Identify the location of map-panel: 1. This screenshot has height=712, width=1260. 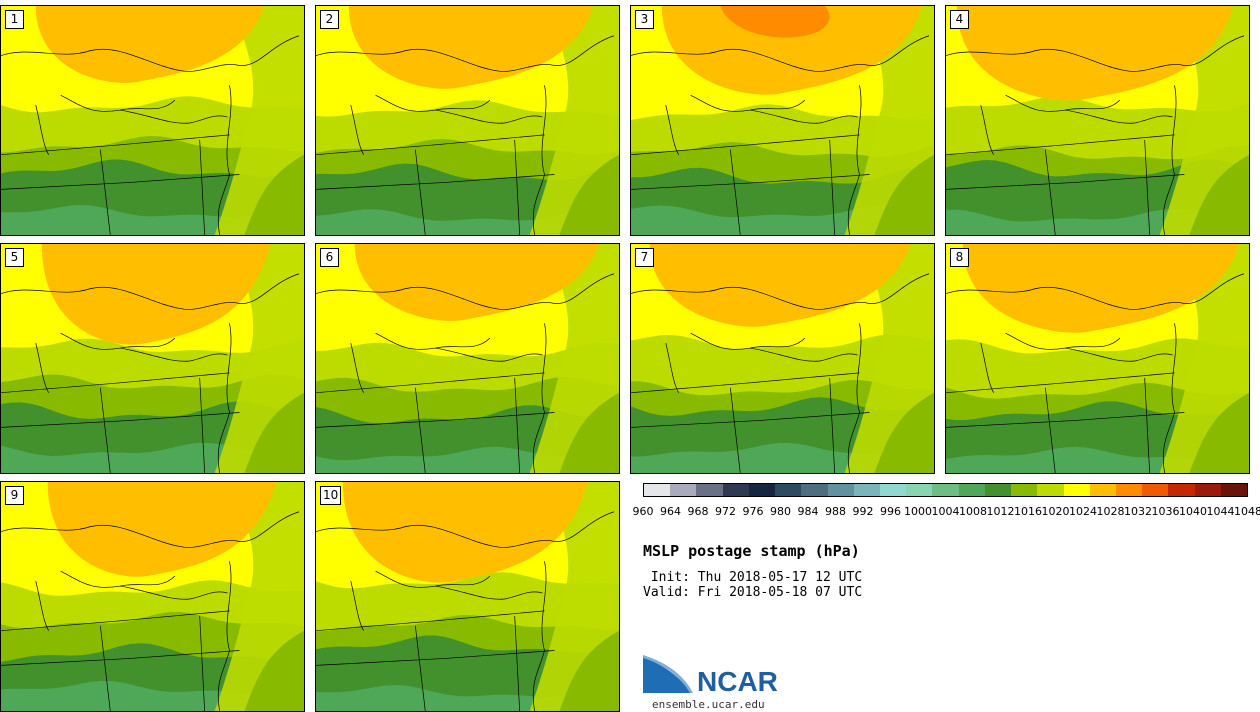
(152, 120).